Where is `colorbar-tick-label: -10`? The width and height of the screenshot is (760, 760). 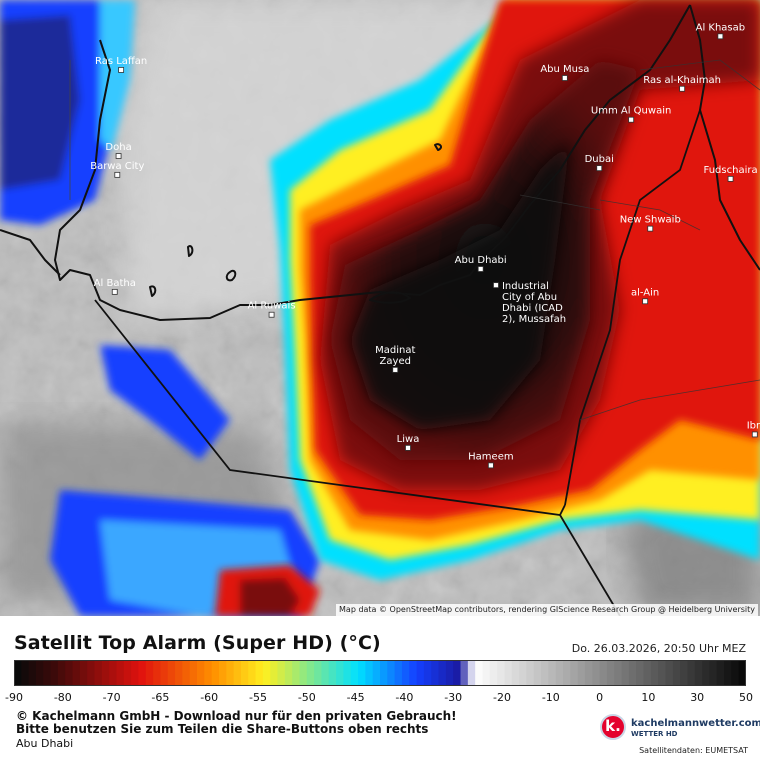
colorbar-tick-label: -10 is located at coordinates (550, 697).